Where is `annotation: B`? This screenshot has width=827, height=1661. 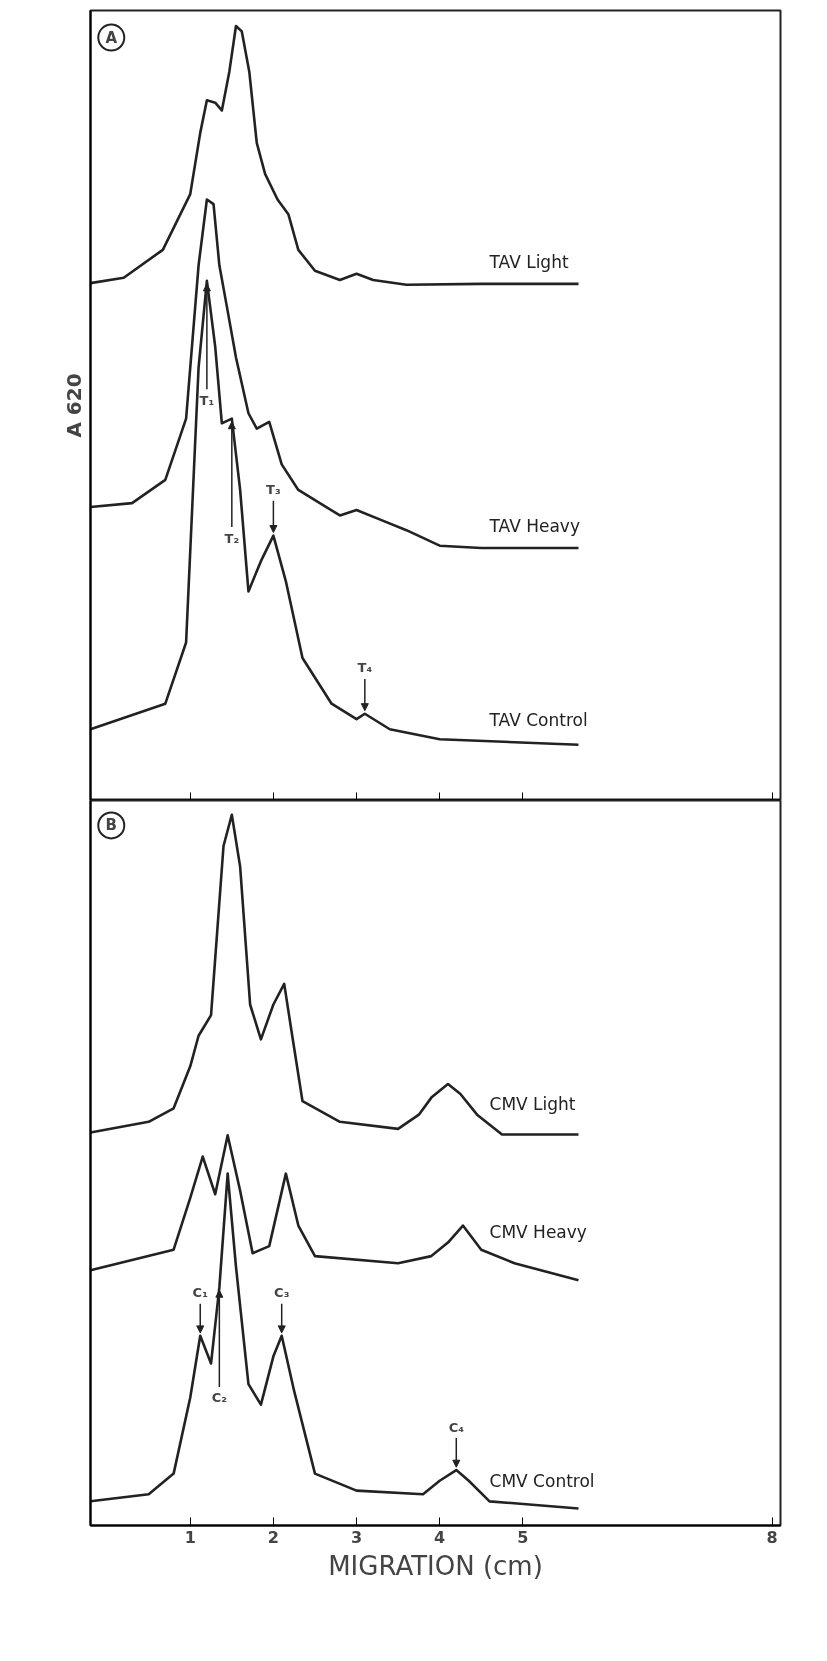
annotation: B is located at coordinates (111, 825).